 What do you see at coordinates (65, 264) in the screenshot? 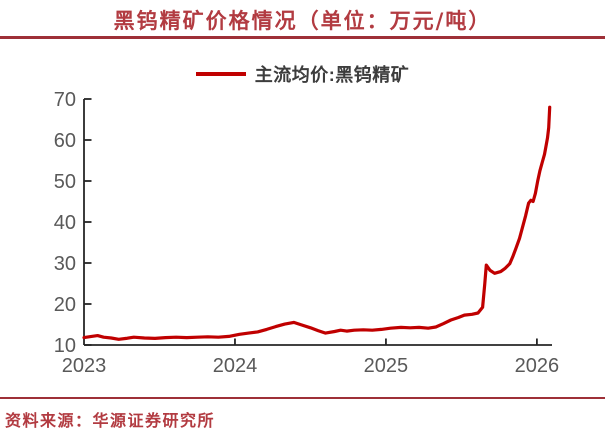
I see `y-tick-label: 30` at bounding box center [65, 264].